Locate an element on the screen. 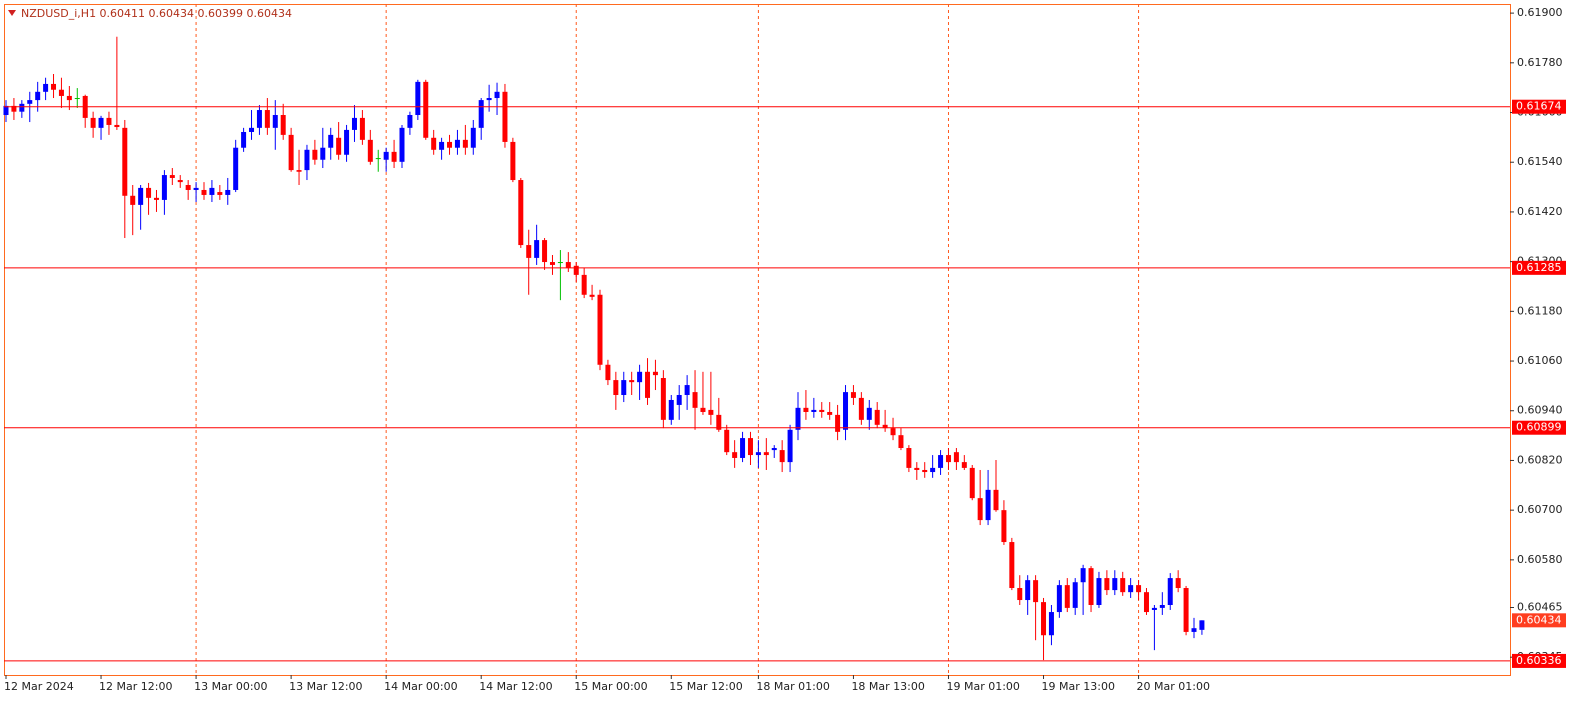 Image resolution: width=1586 pixels, height=709 pixels. level-price-label: 0.61674 is located at coordinates (1539, 106).